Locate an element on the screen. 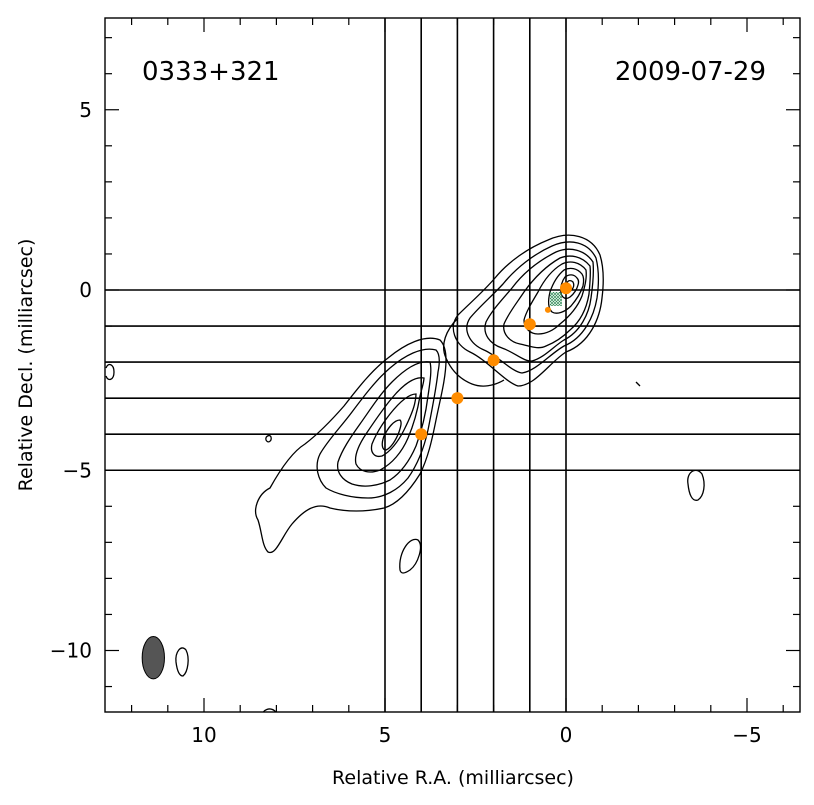 The width and height of the screenshot is (814, 805). y-tick-label: 0 is located at coordinates (85, 290).